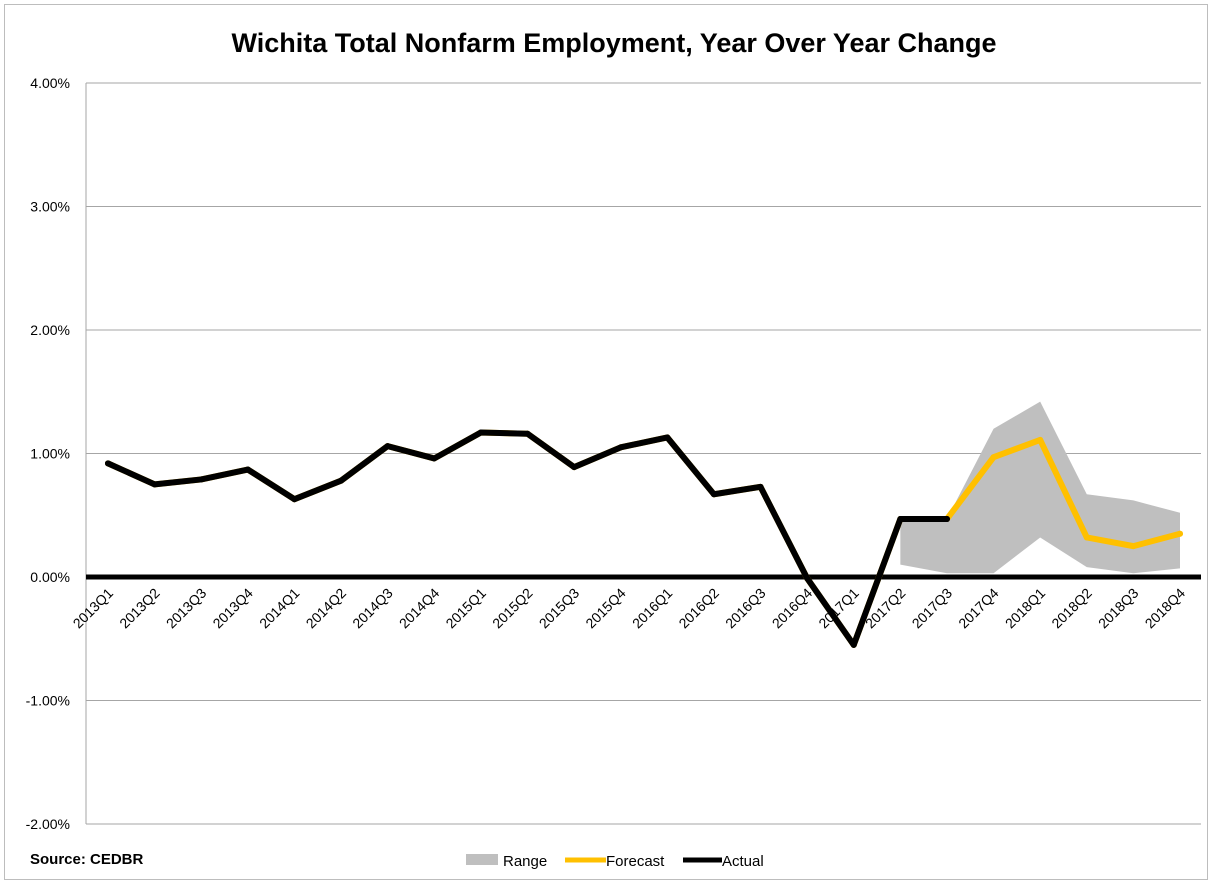 Image resolution: width=1212 pixels, height=884 pixels. I want to click on y-tick-label: -2.00%, so click(48, 824).